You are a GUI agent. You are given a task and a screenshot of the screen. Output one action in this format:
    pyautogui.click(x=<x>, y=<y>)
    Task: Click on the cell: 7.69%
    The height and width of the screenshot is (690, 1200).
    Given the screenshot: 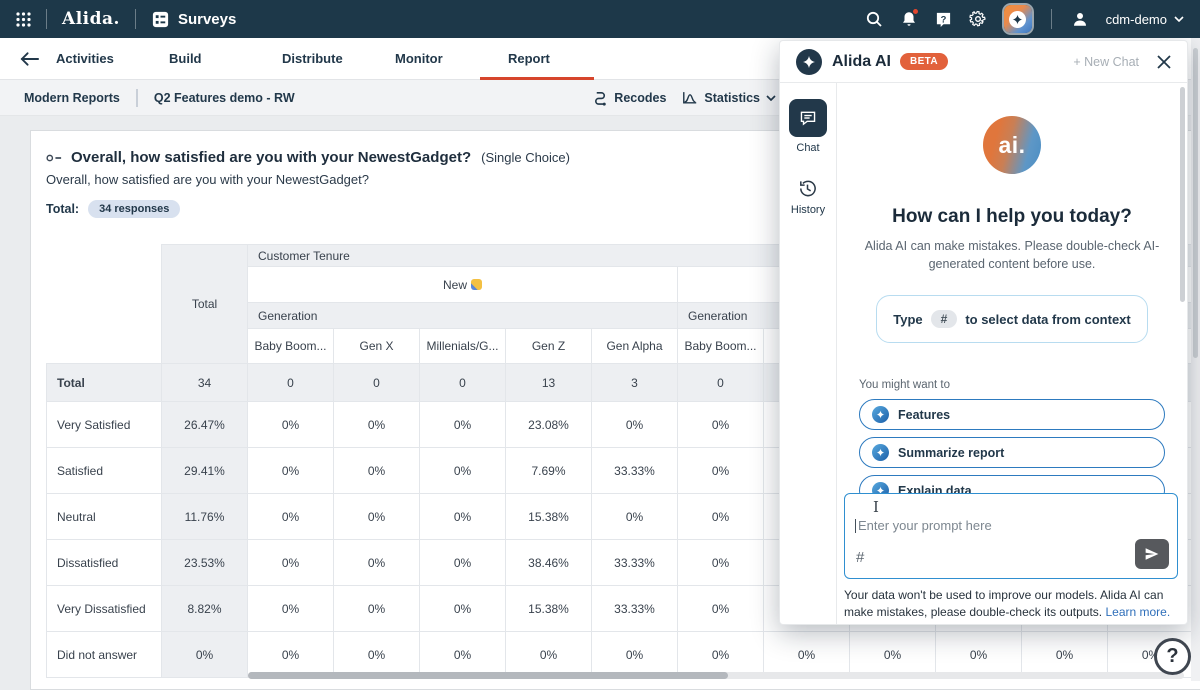 What is the action you would take?
    pyautogui.click(x=548, y=470)
    